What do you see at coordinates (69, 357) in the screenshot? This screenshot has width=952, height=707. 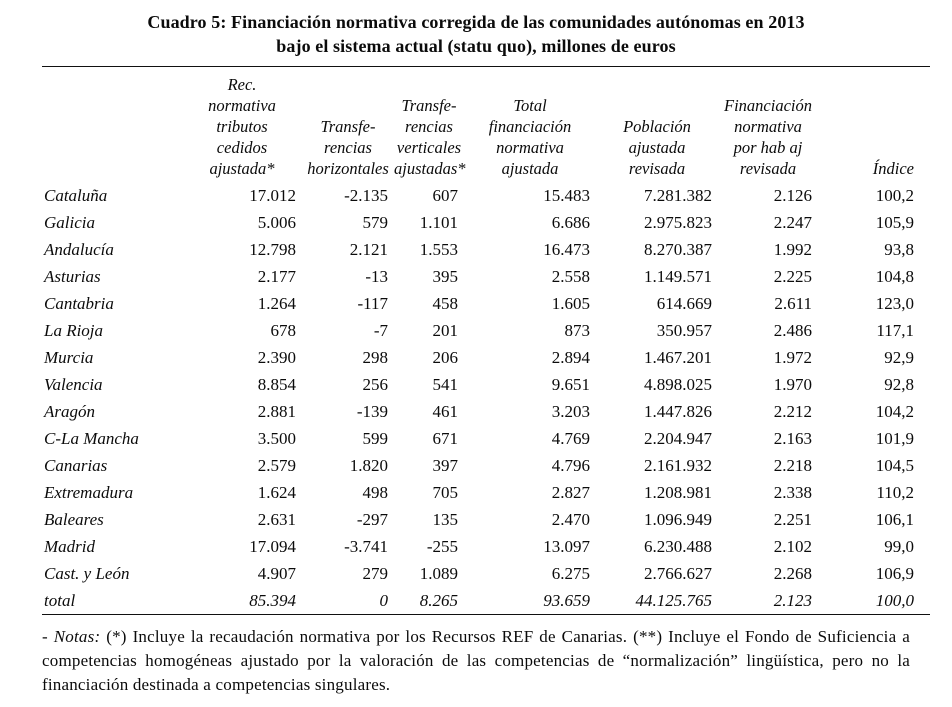 I see `row-label: Murcia` at bounding box center [69, 357].